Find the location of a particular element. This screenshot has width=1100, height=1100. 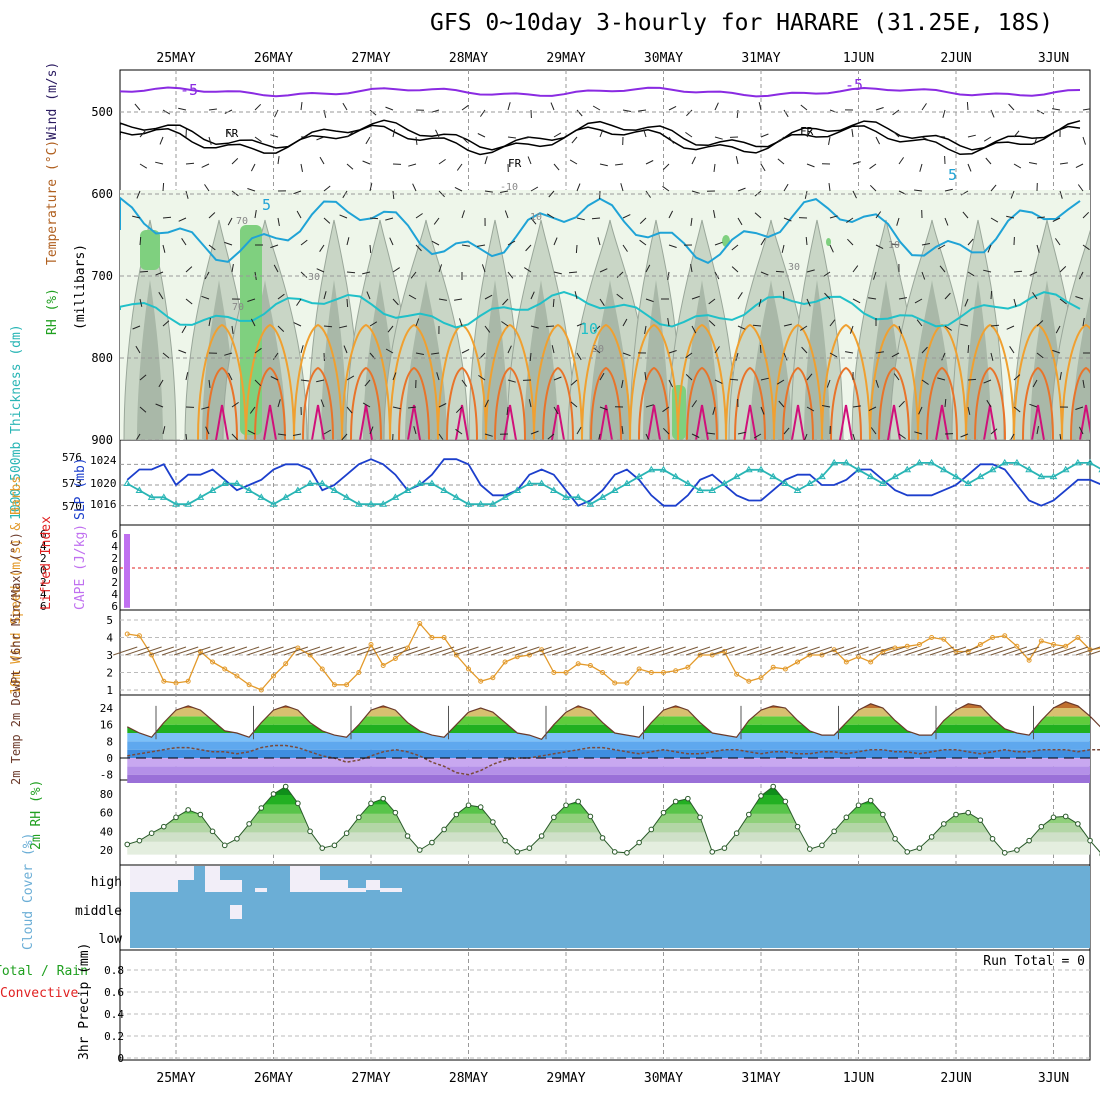

cloud-level-label: low is located at coordinates (111, 939).